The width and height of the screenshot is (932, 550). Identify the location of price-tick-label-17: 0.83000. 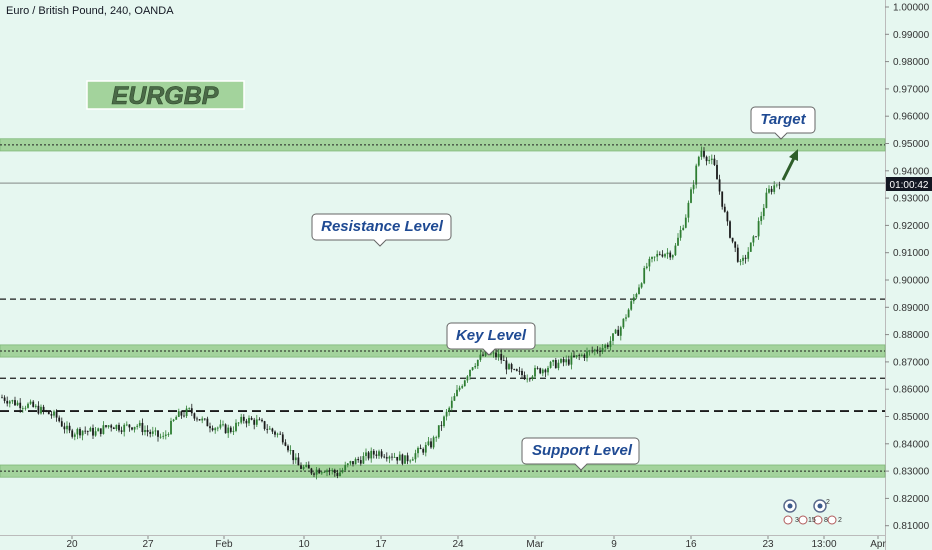
(911, 472).